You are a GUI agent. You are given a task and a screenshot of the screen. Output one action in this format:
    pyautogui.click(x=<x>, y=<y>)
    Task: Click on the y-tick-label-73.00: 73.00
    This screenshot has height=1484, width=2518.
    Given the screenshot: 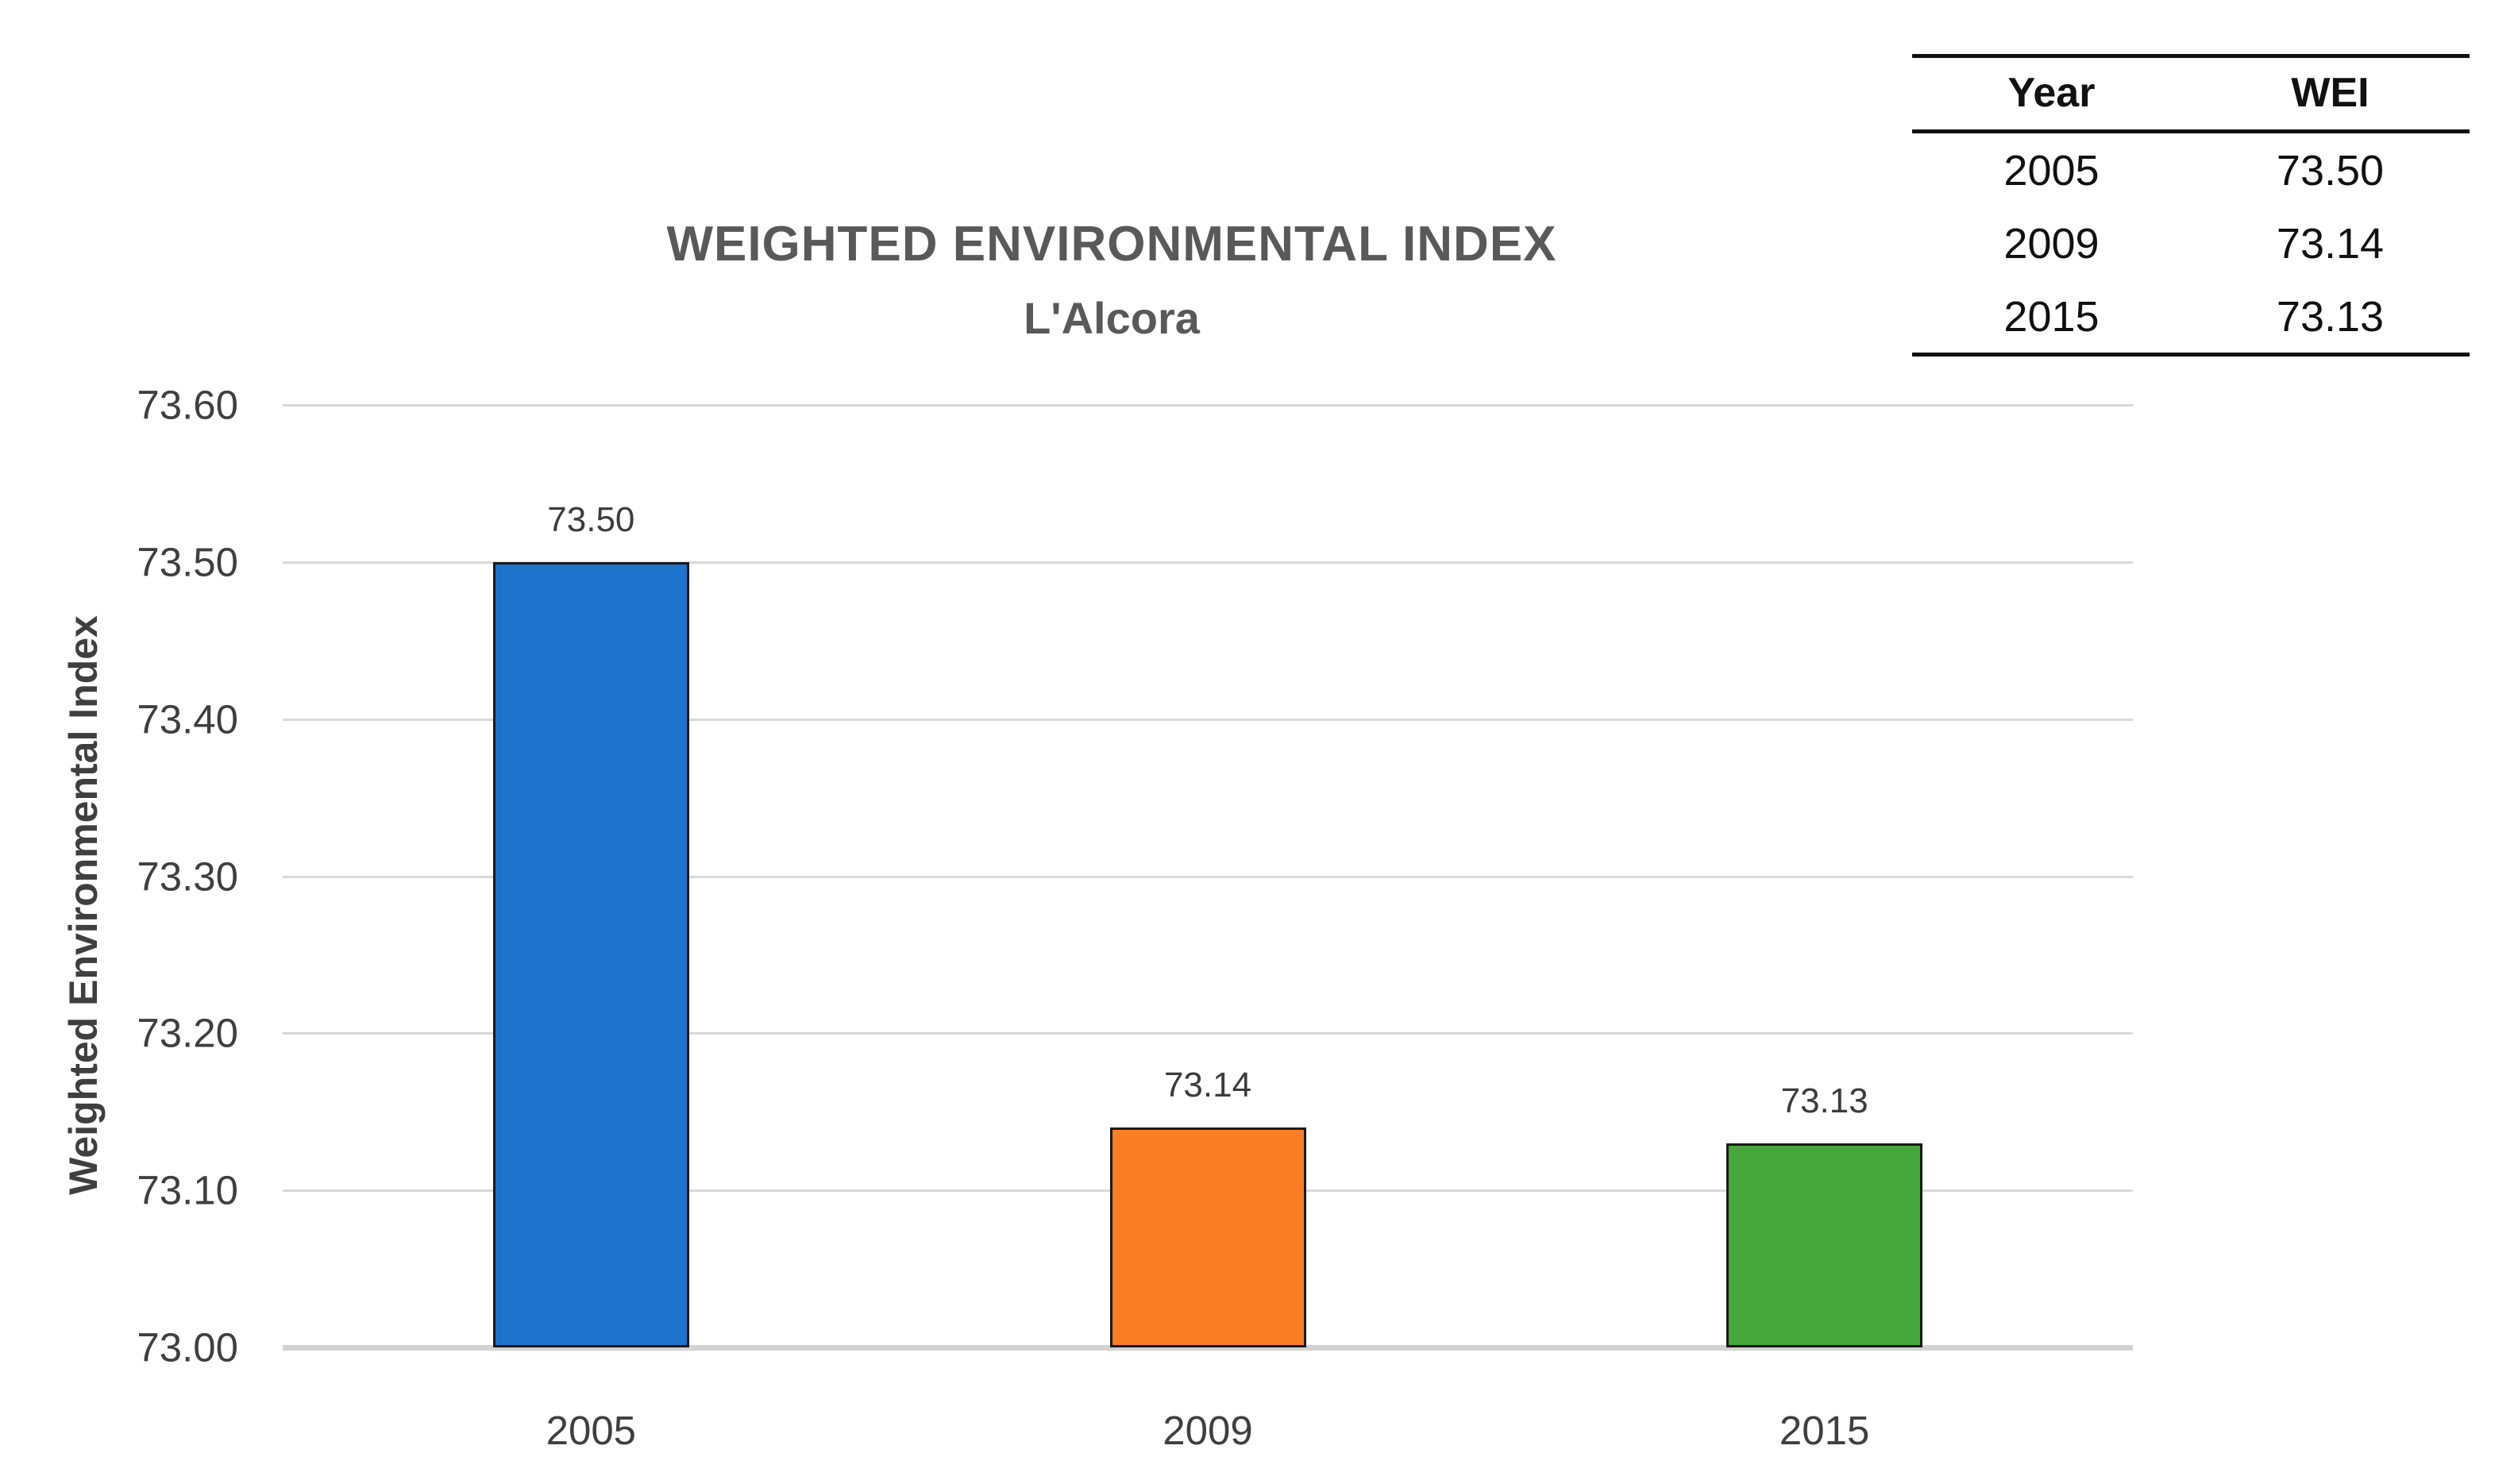 What is the action you would take?
    pyautogui.click(x=188, y=1347)
    